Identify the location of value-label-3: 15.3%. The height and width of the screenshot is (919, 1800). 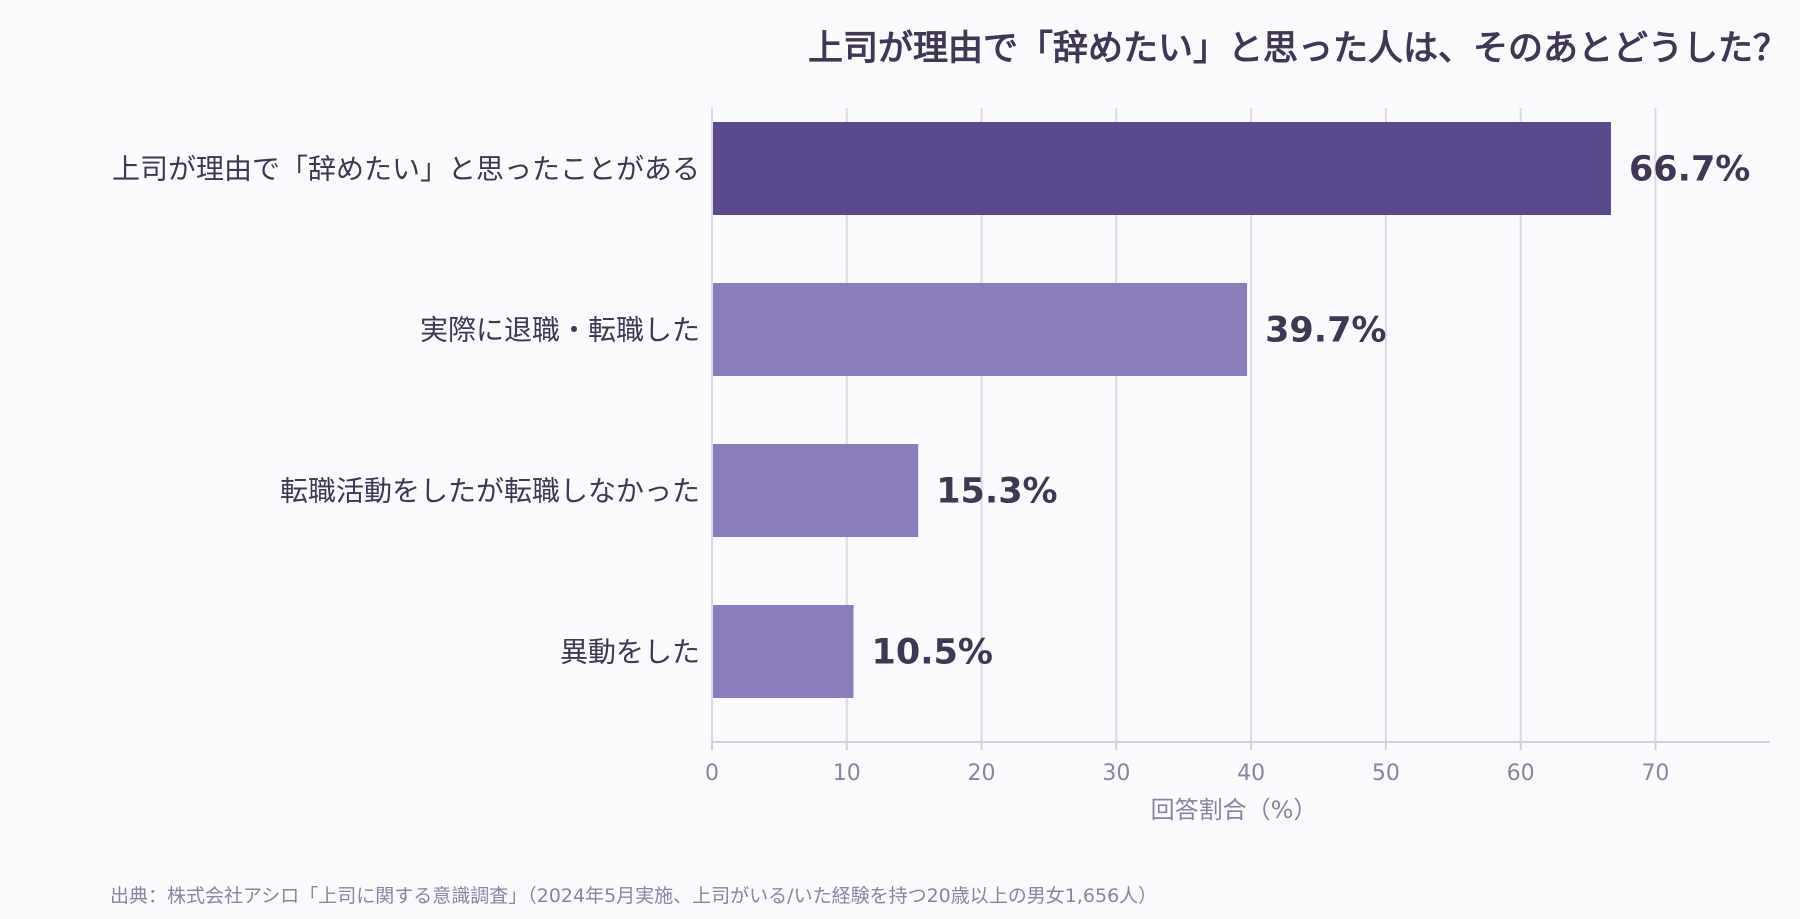
(996, 492).